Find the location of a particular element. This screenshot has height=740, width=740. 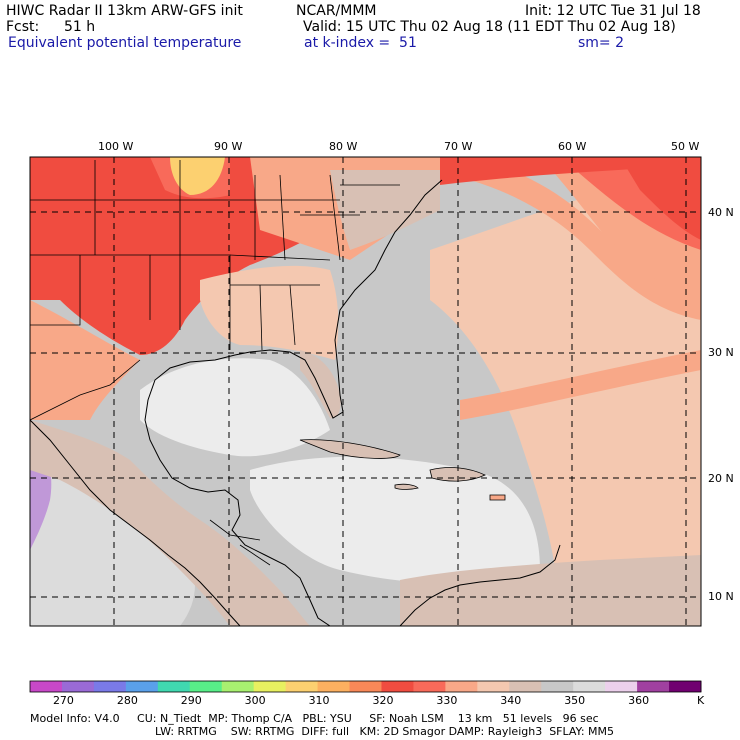

cuba-land is located at coordinates (350, 449).